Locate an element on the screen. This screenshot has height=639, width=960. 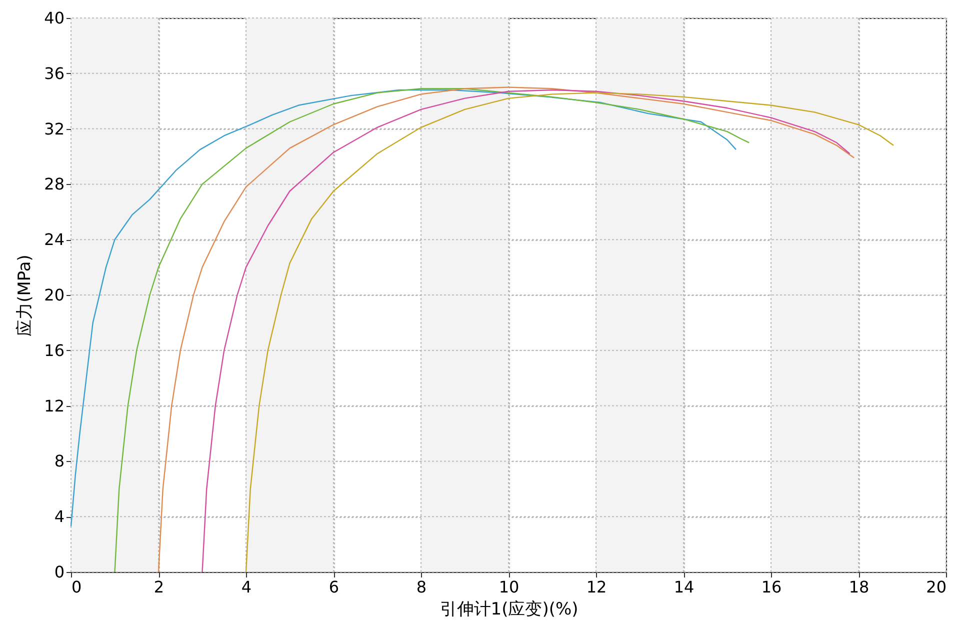
y-tick-label: 32 is located at coordinates (54, 128).